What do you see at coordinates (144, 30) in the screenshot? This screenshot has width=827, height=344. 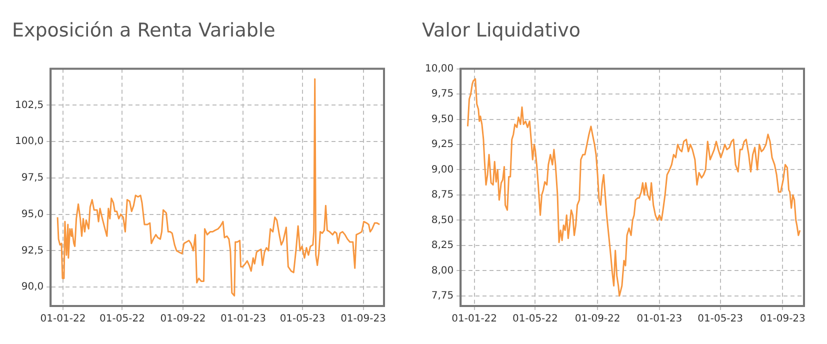 I see `chart-title: Exposición a Renta Variable` at bounding box center [144, 30].